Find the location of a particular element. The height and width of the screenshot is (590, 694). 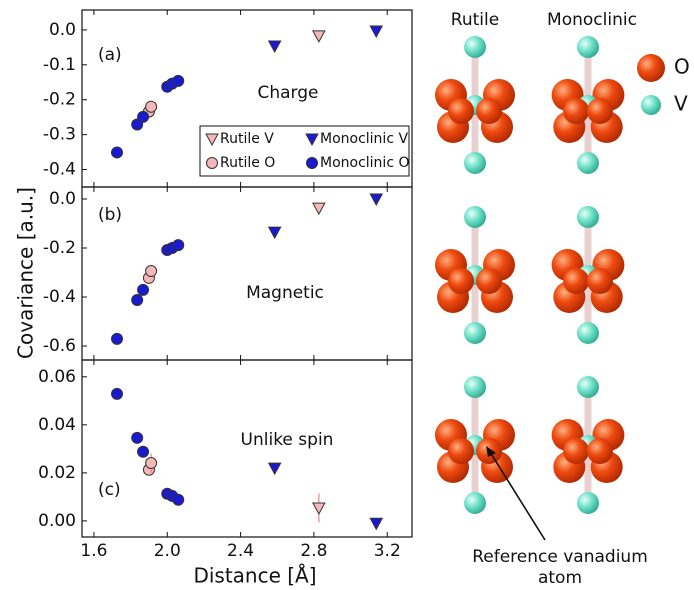

legend-label: Monoclinic O is located at coordinates (365, 163).